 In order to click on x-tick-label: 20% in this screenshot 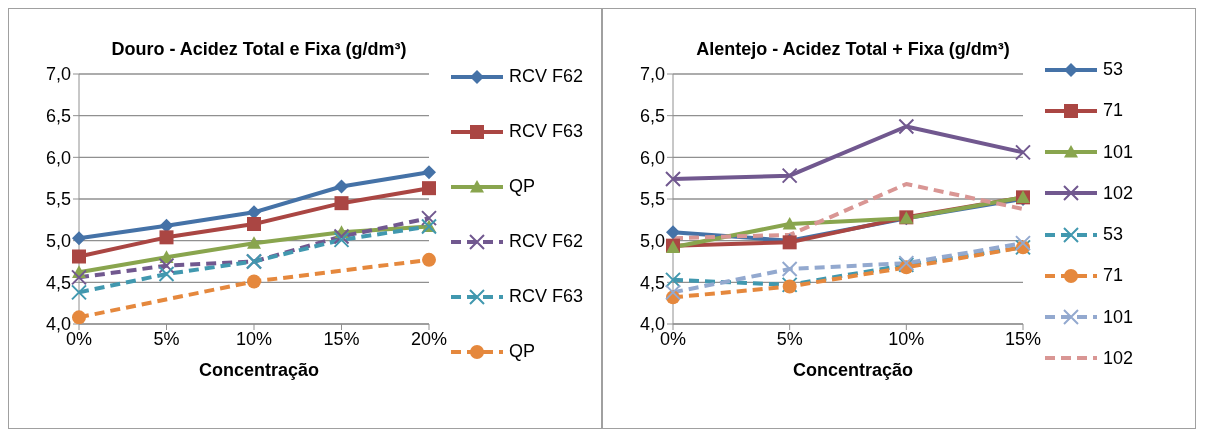, I will do `click(429, 338)`.